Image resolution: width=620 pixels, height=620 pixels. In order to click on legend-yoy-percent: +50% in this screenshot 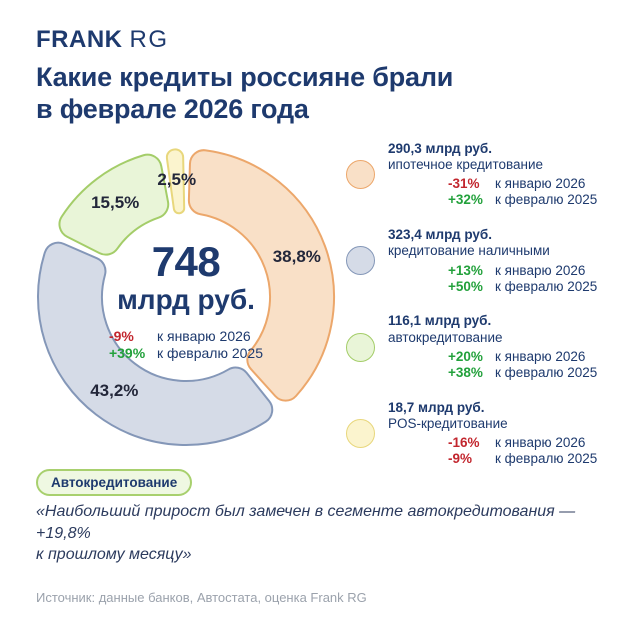, I will do `click(465, 286)`.